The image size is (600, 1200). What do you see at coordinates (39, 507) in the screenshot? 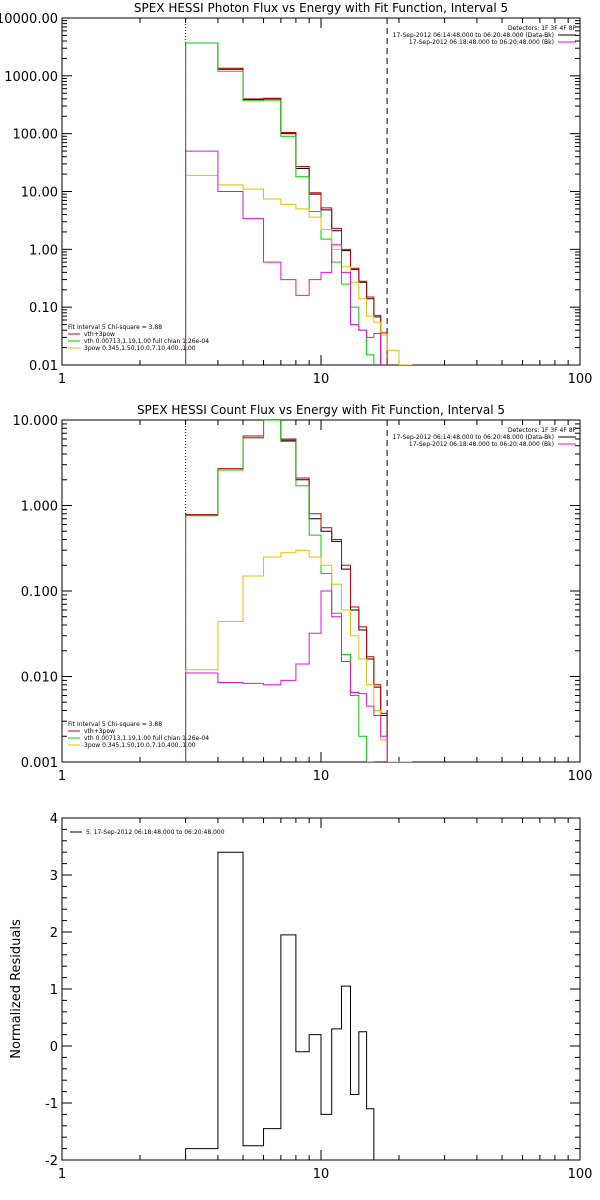
I see `y-tick-label: 1.000` at bounding box center [39, 507].